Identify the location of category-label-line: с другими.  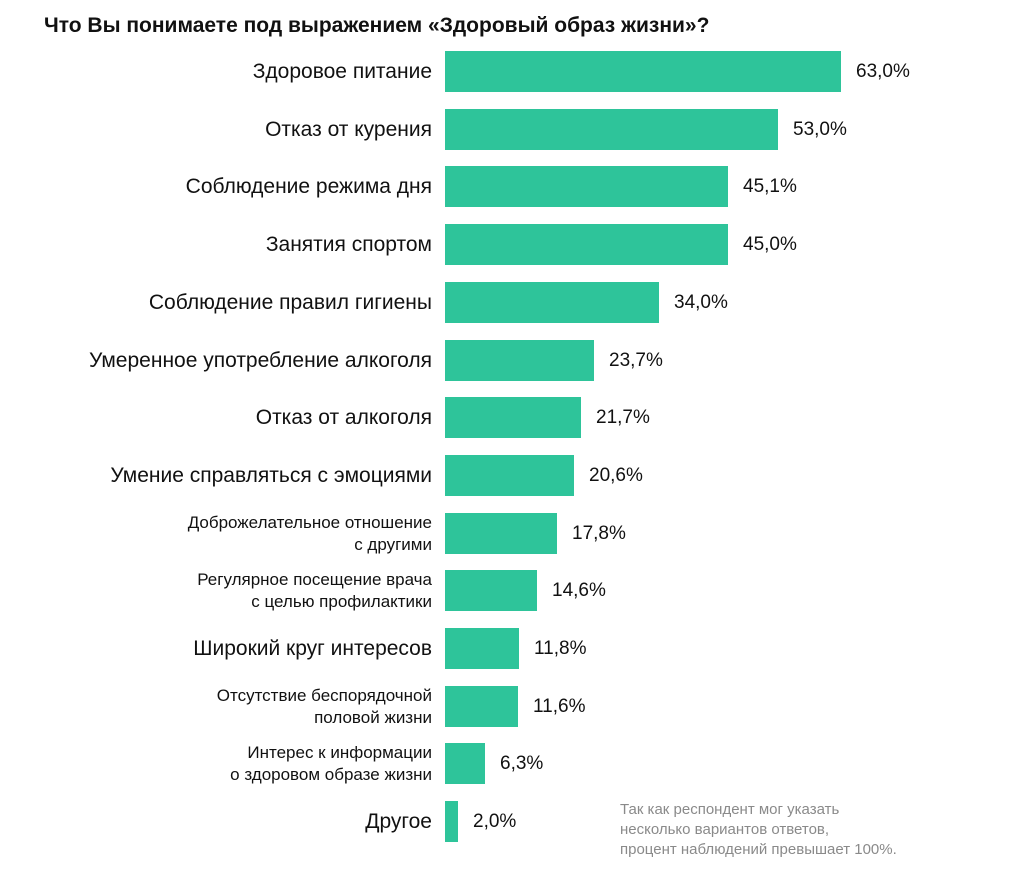
(393, 544).